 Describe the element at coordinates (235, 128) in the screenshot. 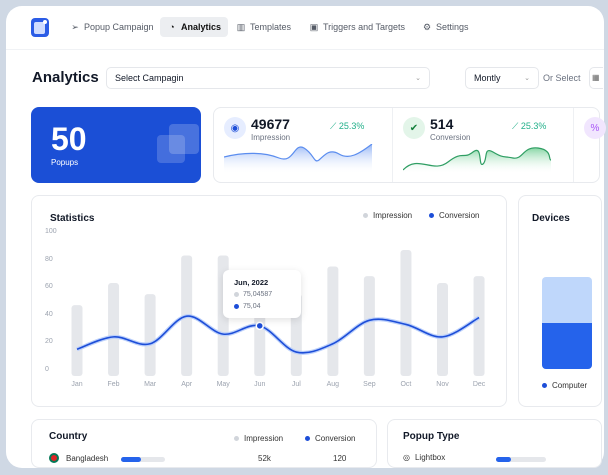

I see `eye-icon: ◉` at that location.